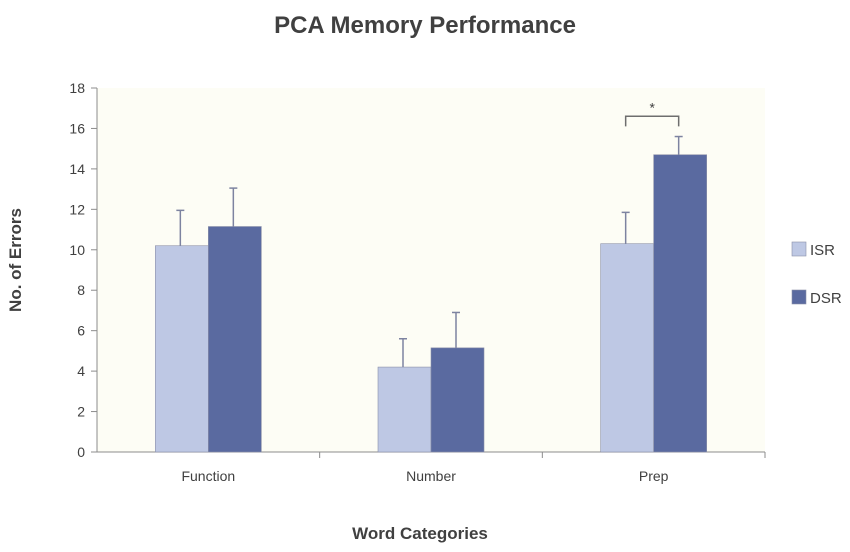 The height and width of the screenshot is (552, 850). What do you see at coordinates (799, 249) in the screenshot?
I see `legend-swatch-isr` at bounding box center [799, 249].